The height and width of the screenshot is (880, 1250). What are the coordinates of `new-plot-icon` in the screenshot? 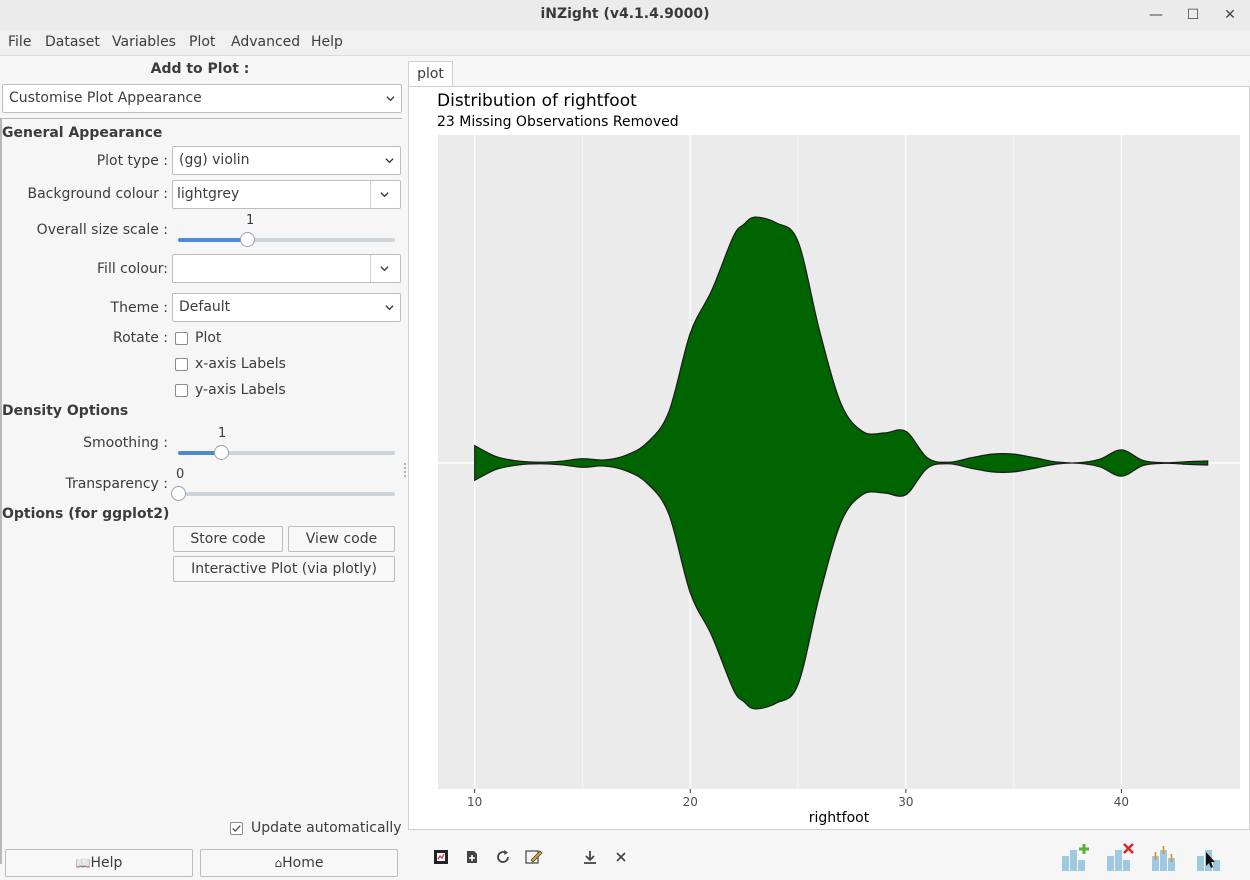 It's located at (441, 857).